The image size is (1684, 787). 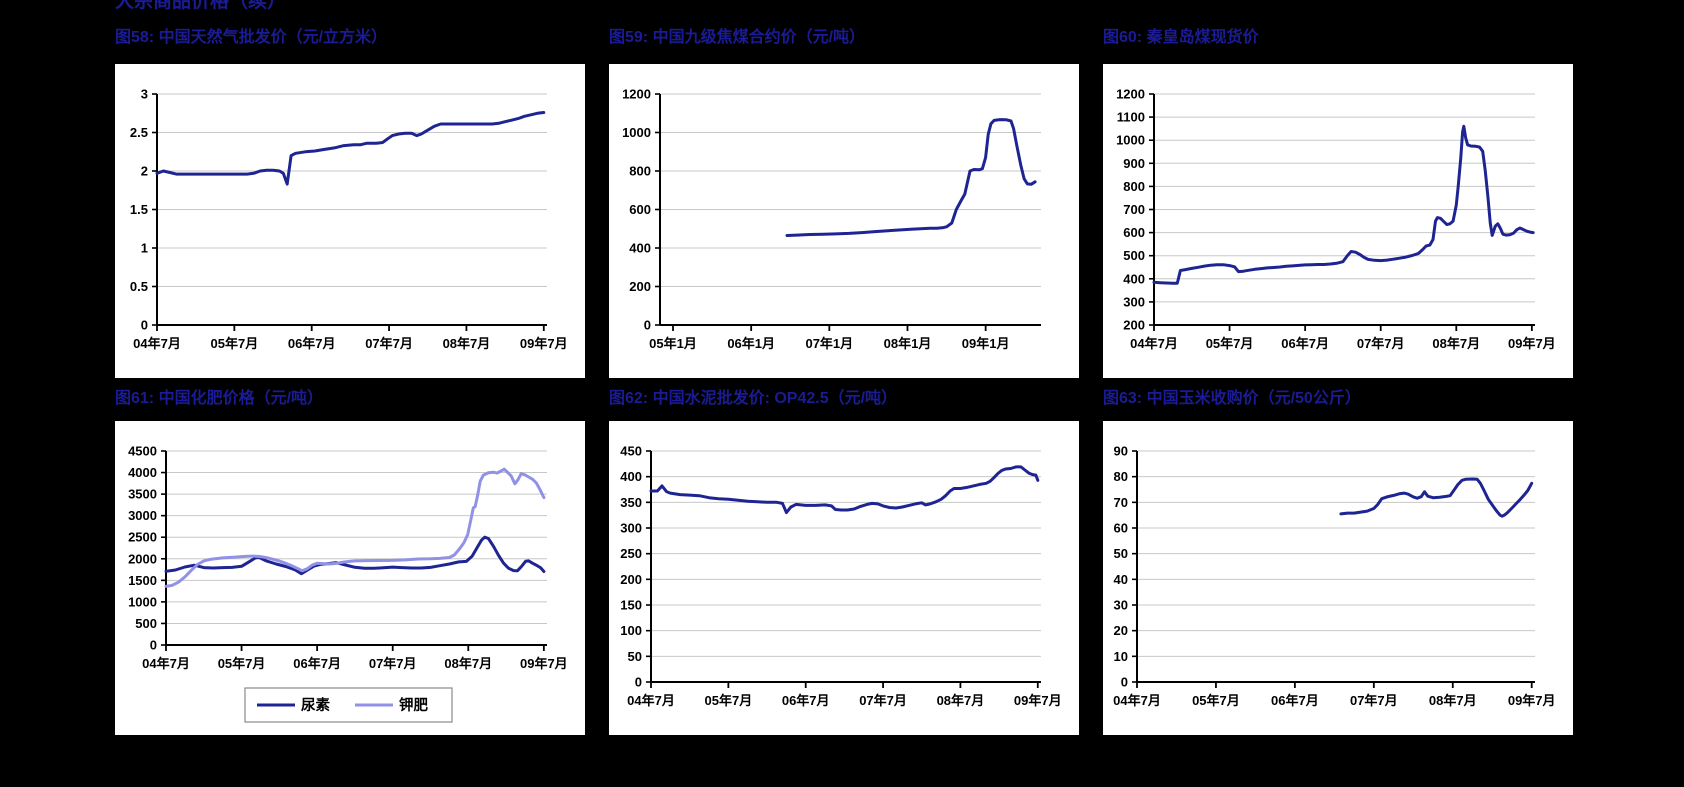 I want to click on chart-title-fig61: 图61: 中国化肥价格（元/吨）, so click(x=219, y=398).